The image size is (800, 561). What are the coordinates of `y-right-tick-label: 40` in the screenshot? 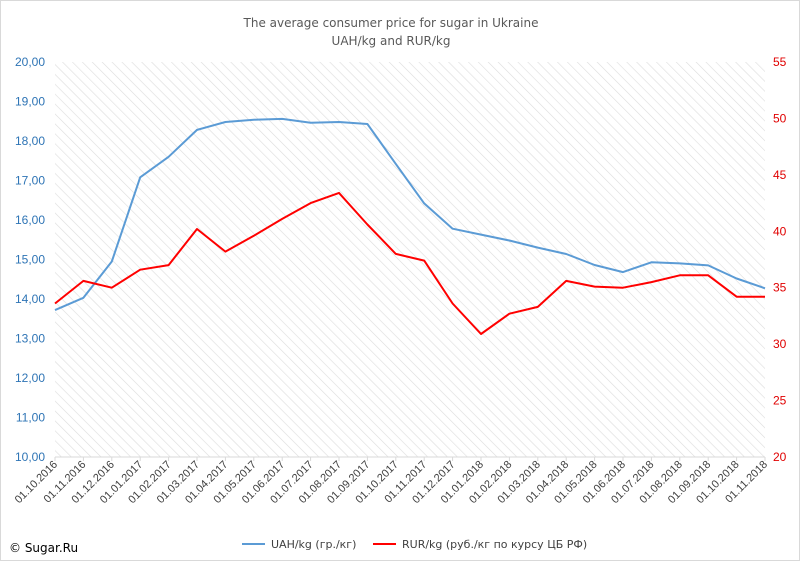 It's located at (780, 231).